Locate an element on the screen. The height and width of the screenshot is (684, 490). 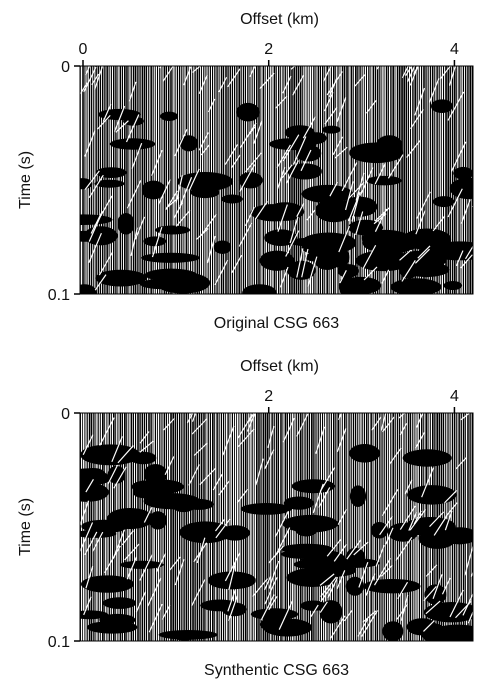
x-tick-label: 4 is located at coordinates (454, 396).